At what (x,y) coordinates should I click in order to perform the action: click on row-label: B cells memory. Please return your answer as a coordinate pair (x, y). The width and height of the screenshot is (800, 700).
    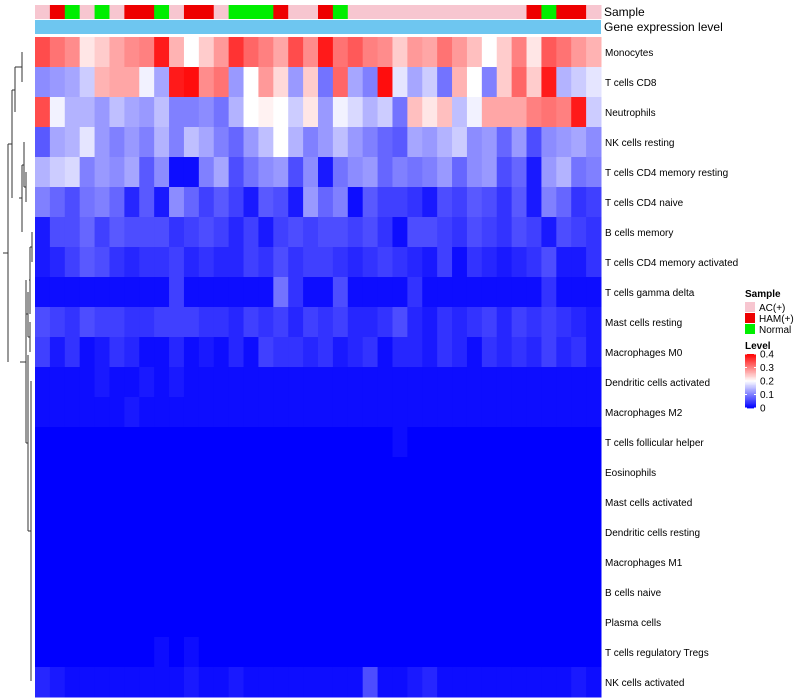
    Looking at the image, I should click on (639, 233).